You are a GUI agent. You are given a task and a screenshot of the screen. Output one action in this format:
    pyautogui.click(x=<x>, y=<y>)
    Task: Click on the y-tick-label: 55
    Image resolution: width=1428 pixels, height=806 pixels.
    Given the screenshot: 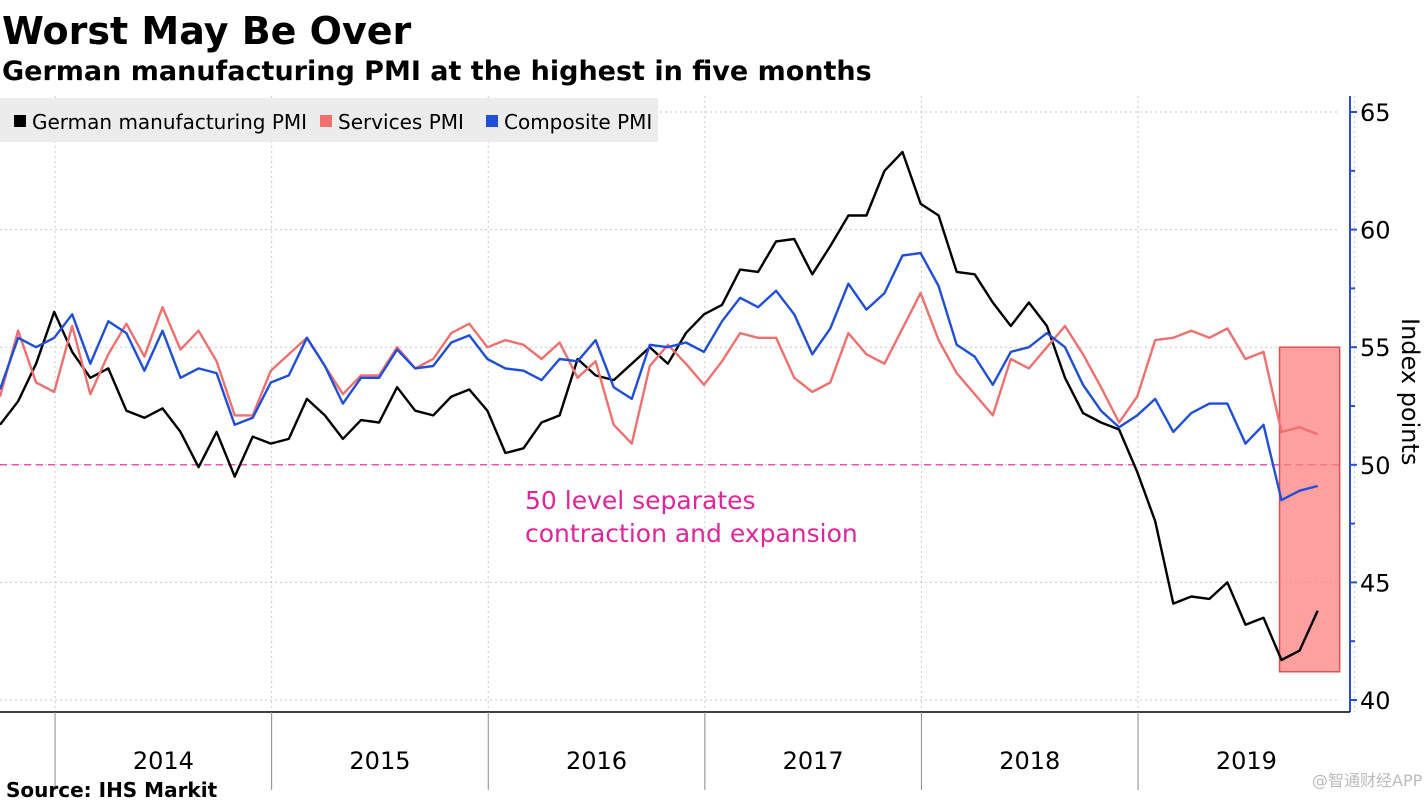 What is the action you would take?
    pyautogui.click(x=1375, y=348)
    